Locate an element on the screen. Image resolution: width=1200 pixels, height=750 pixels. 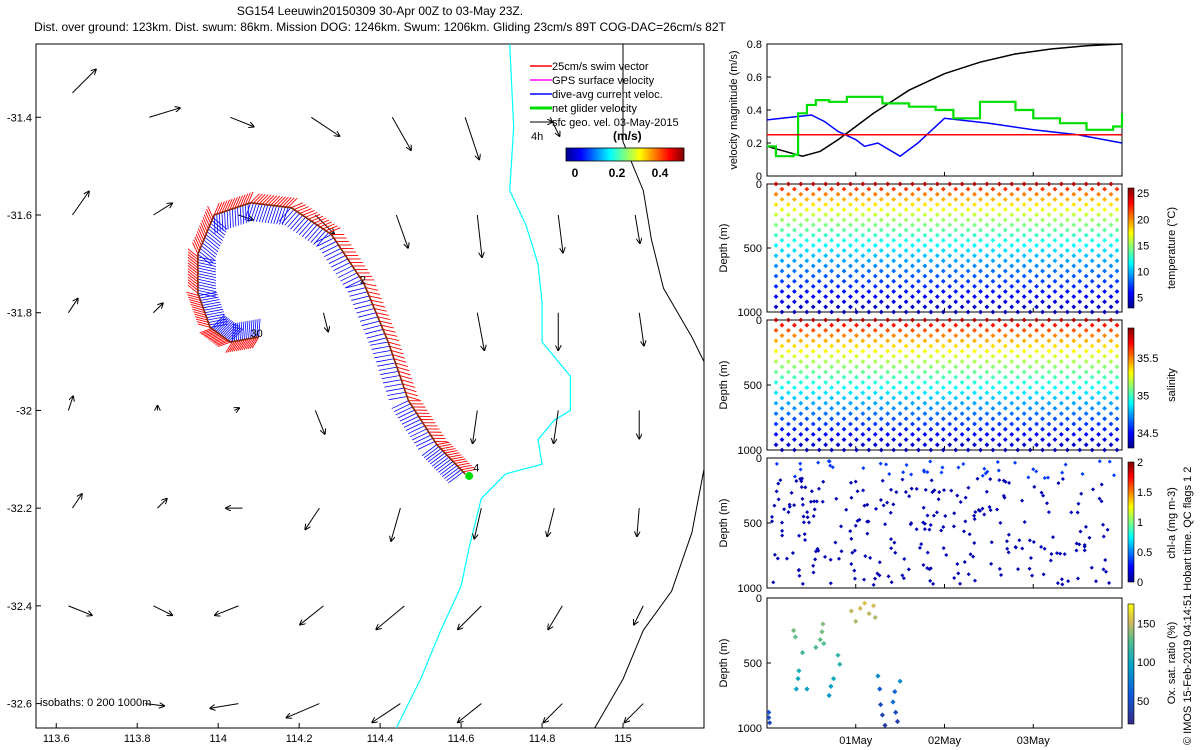
net-velocity-marker is located at coordinates (469, 475).